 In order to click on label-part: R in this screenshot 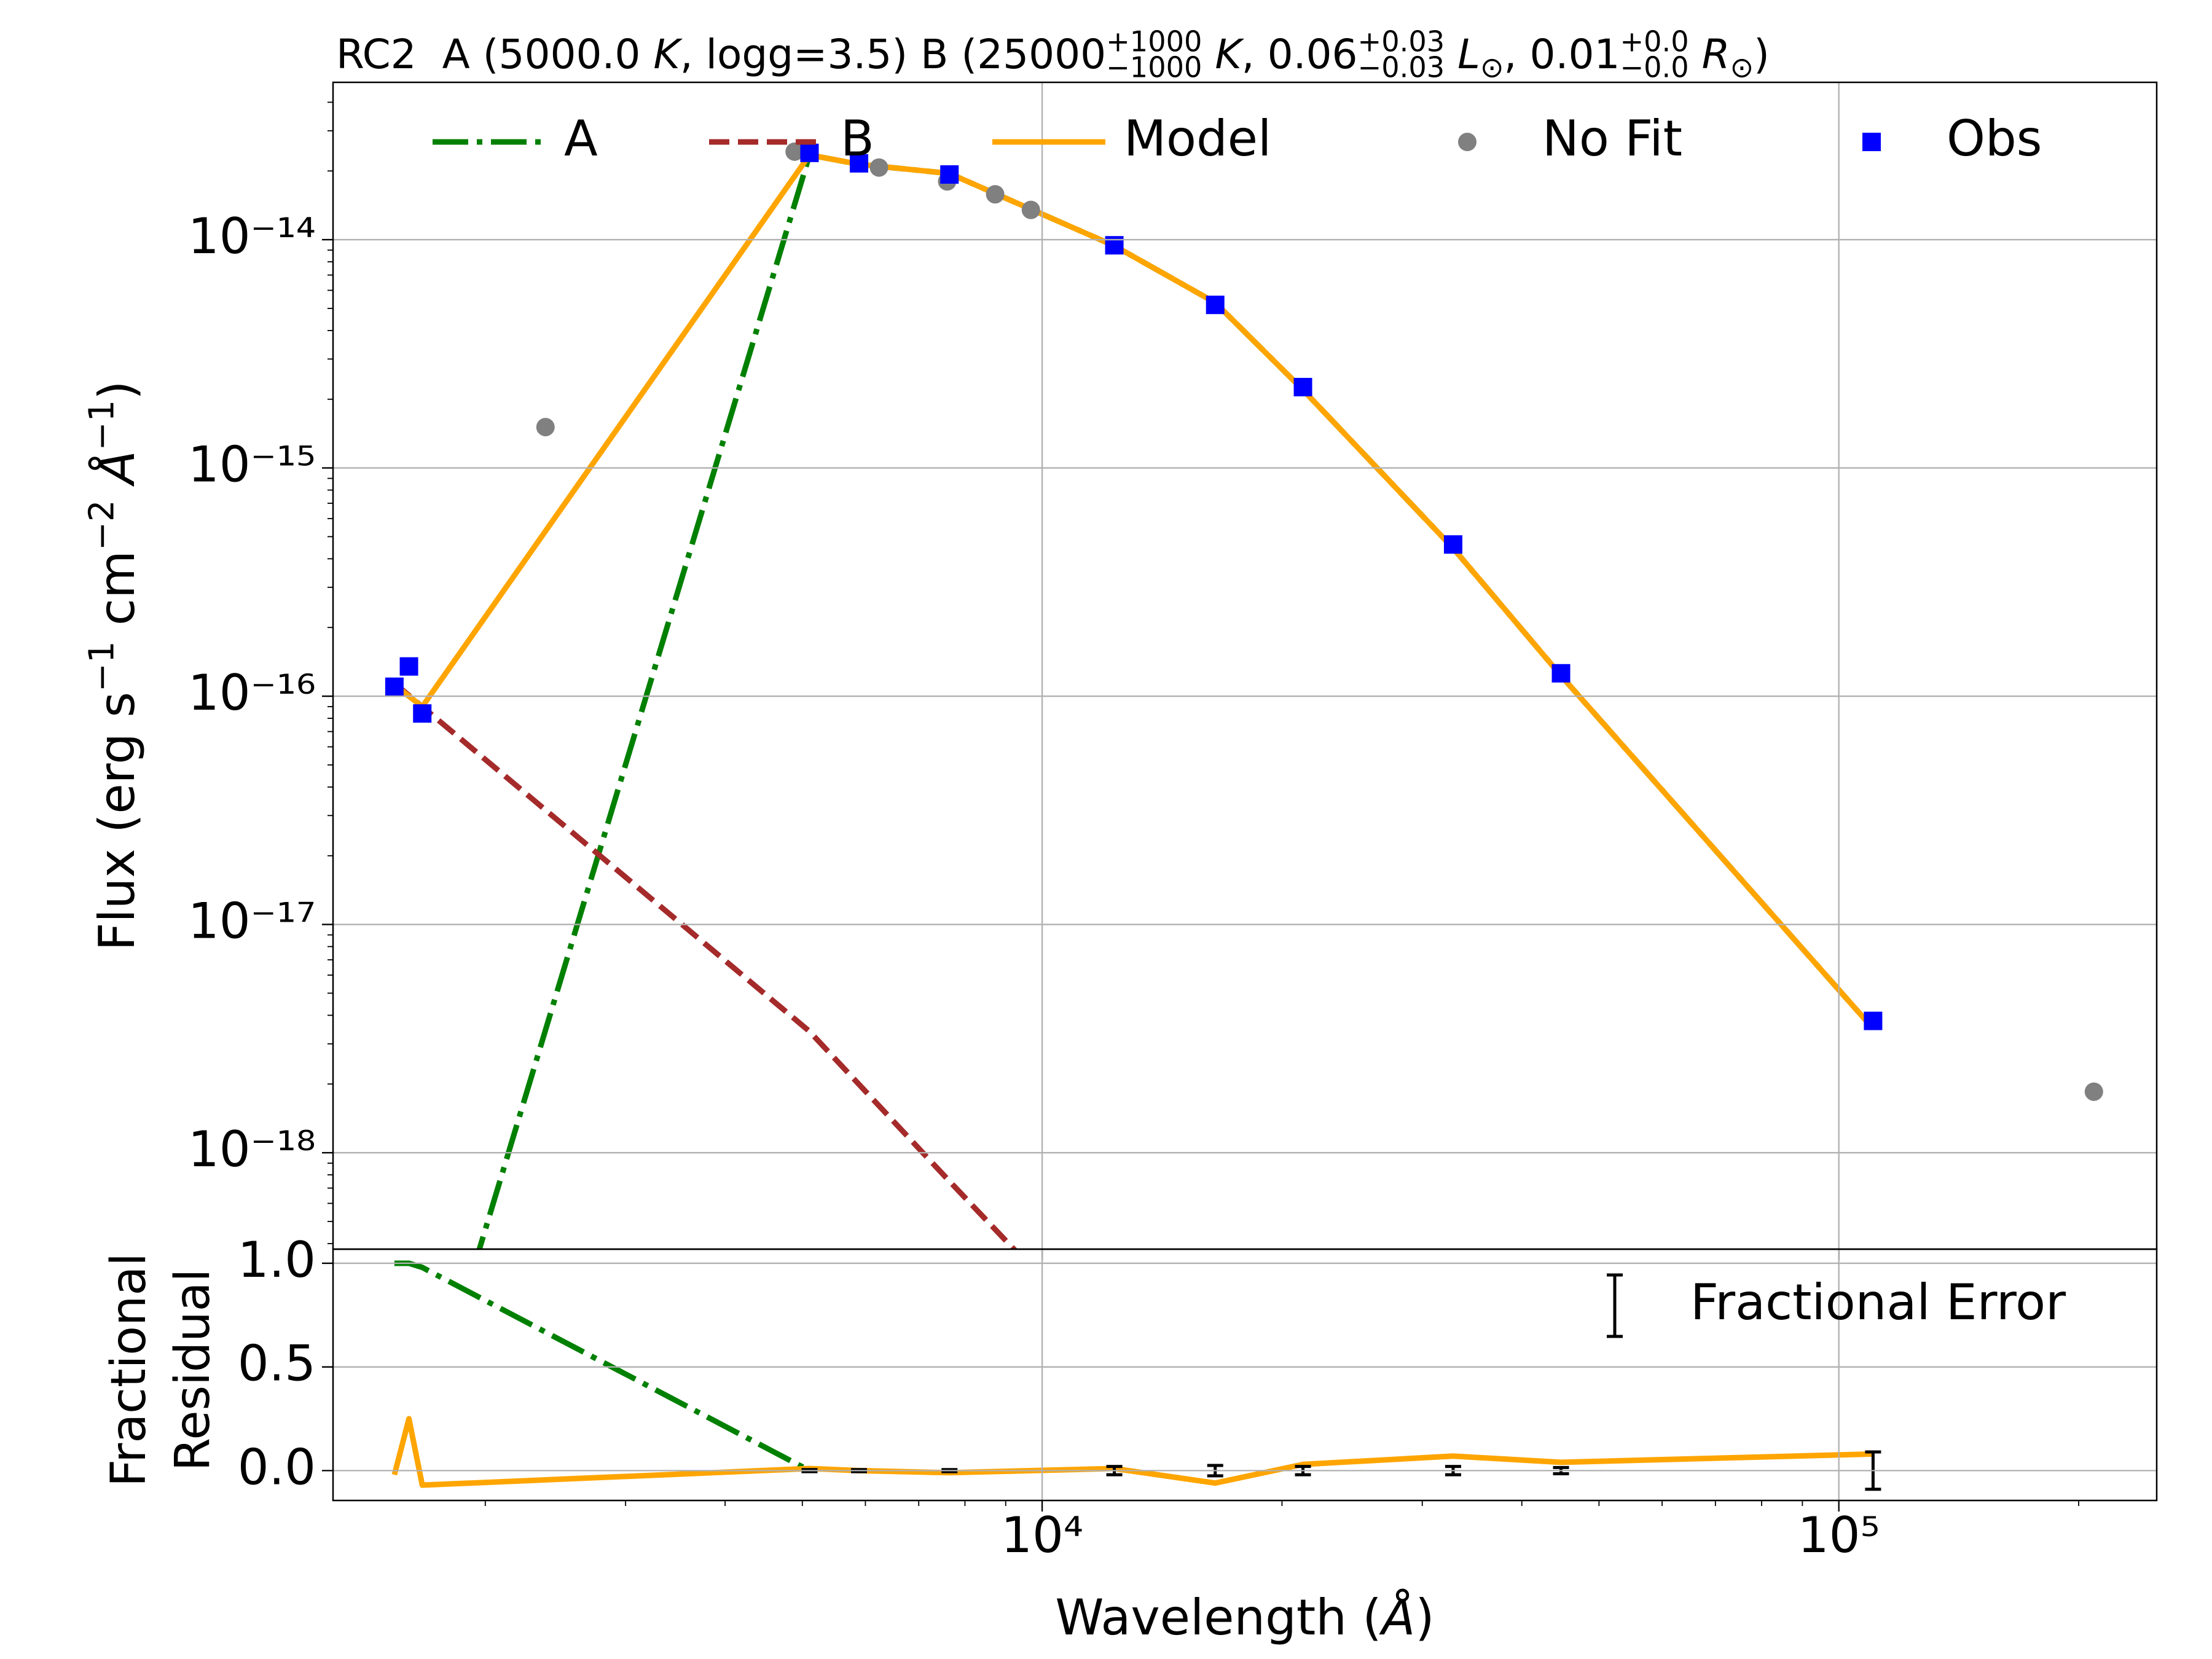, I will do `click(1709, 54)`.